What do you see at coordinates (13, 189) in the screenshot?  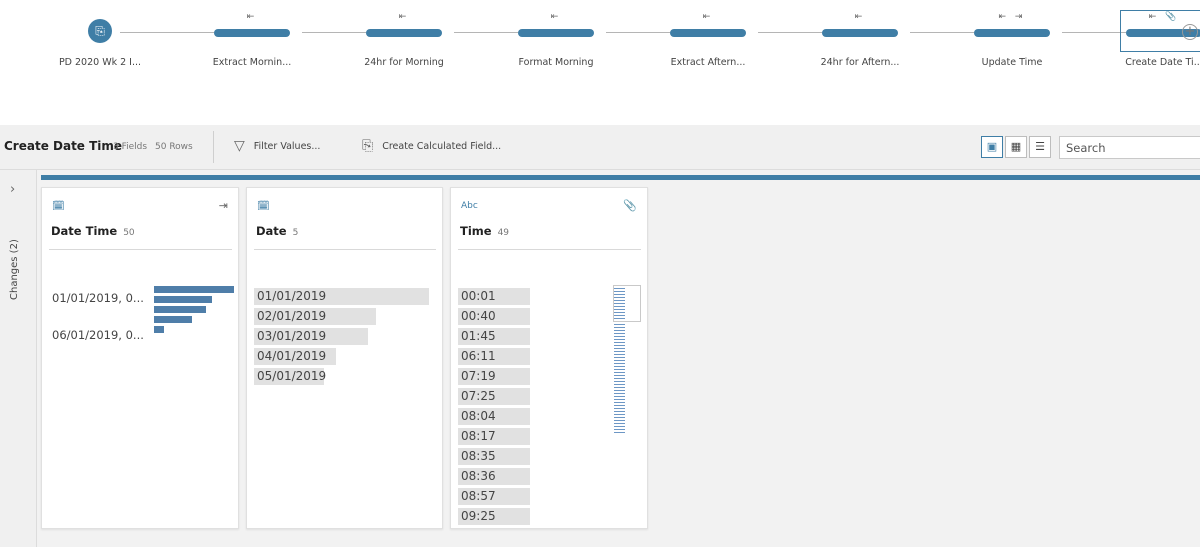 I see `chevron-right-icon: ›` at bounding box center [13, 189].